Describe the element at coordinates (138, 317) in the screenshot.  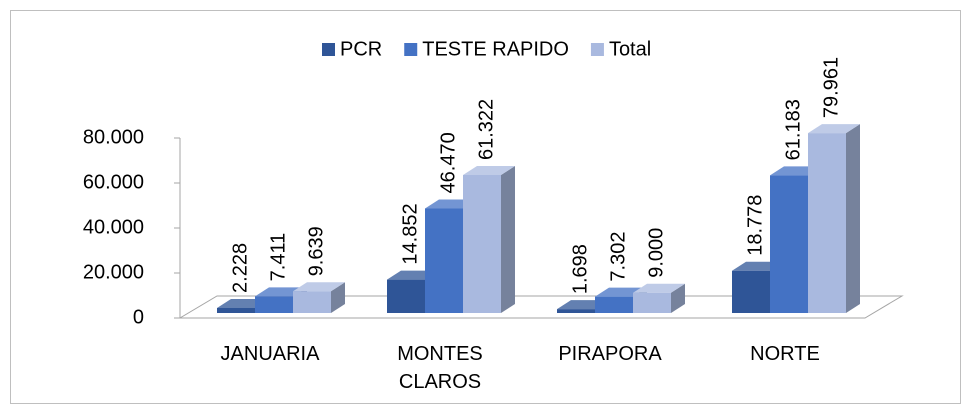
I see `y-tick-label: 0` at that location.